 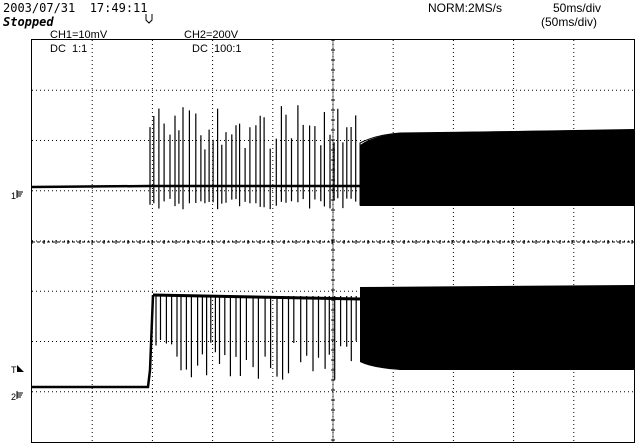 I want to click on ch2-switching-burst, so click(x=256, y=338).